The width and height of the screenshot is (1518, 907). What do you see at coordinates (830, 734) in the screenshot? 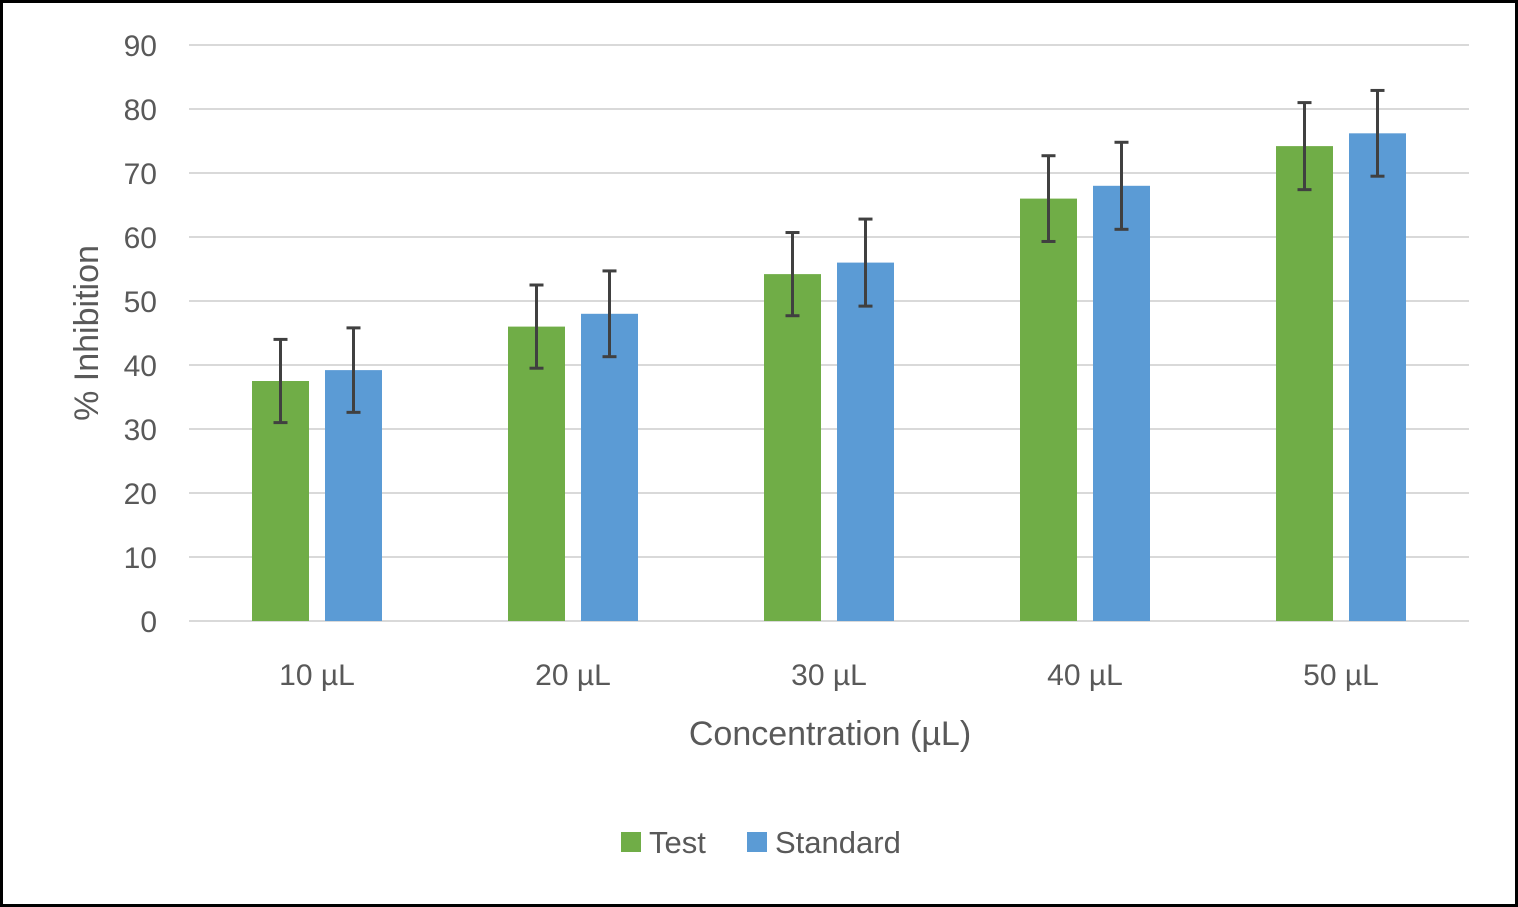
I see `x-axis-title: Concentration (µL)` at bounding box center [830, 734].